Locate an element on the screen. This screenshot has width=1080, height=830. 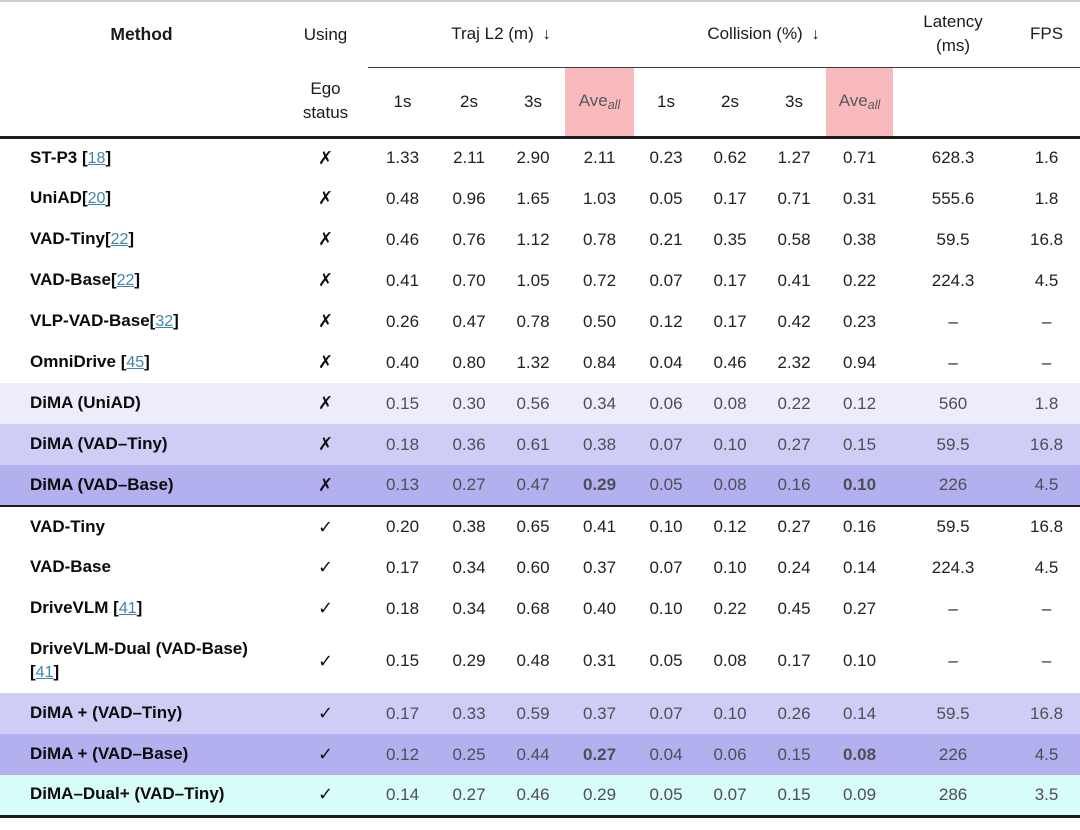
latency-value: 555.6 is located at coordinates (953, 198).